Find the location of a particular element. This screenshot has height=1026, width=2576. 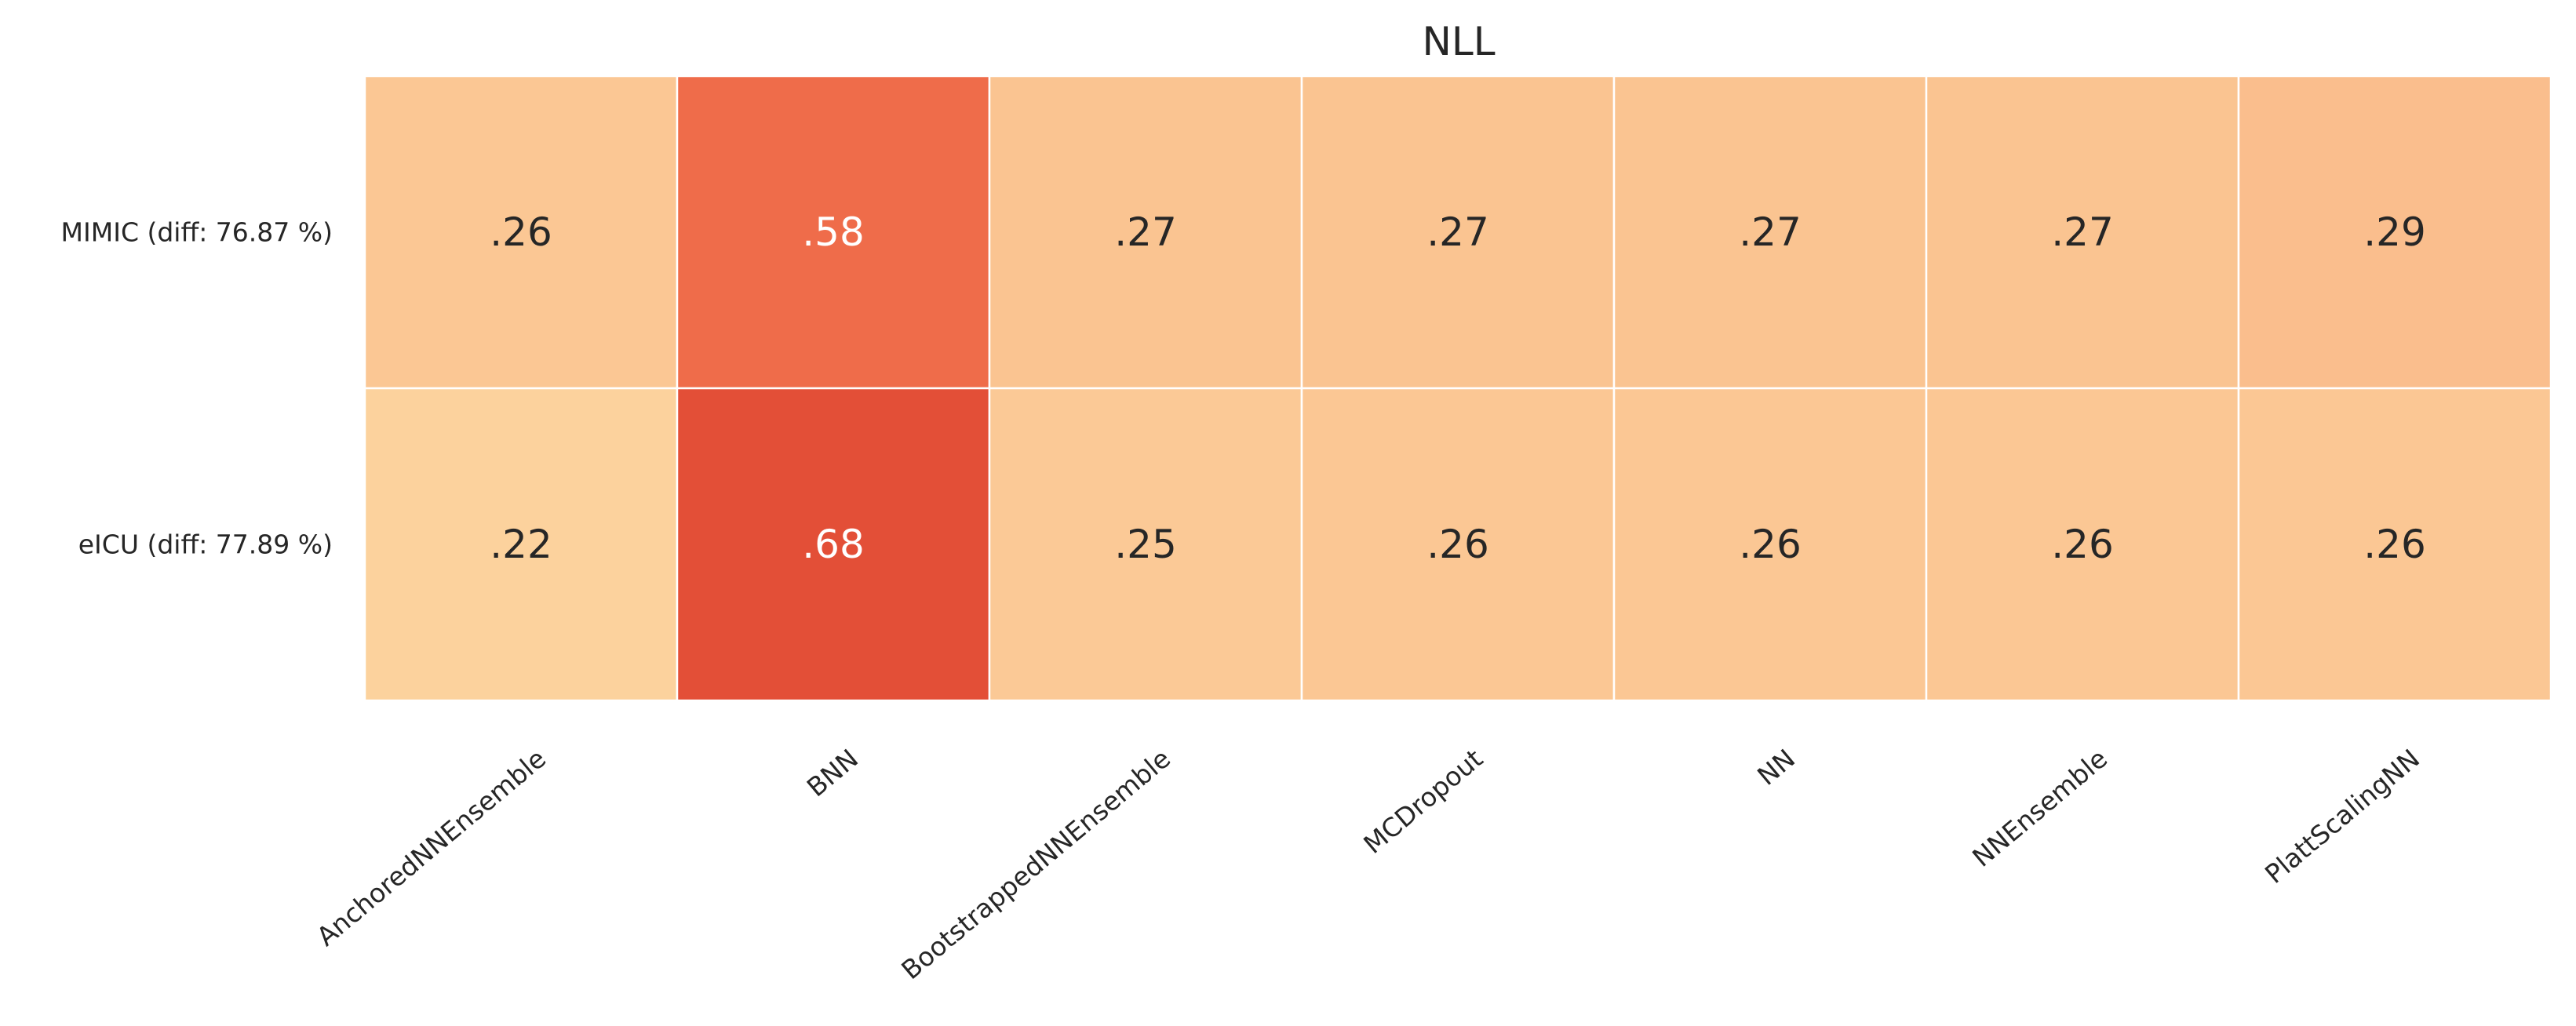

cell-value-label: .25 is located at coordinates (1145, 544).